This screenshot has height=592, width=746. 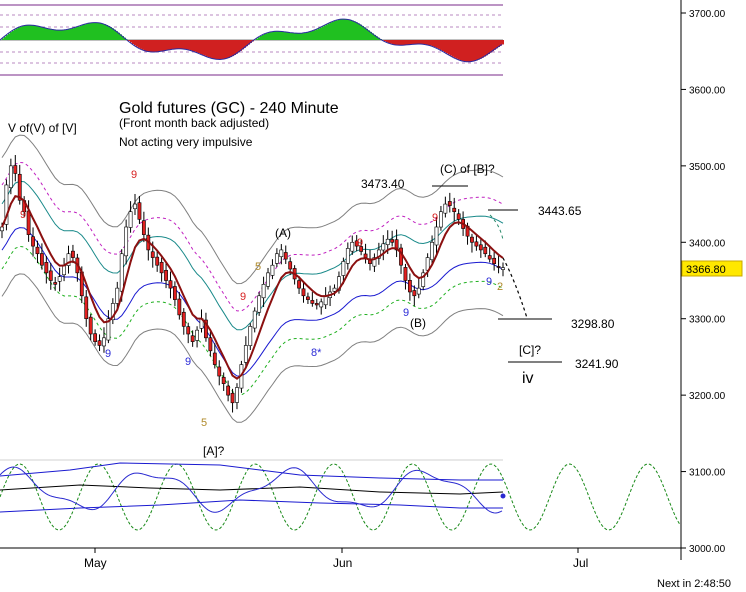 I want to click on x-tick-label: Jun, so click(x=342, y=563).